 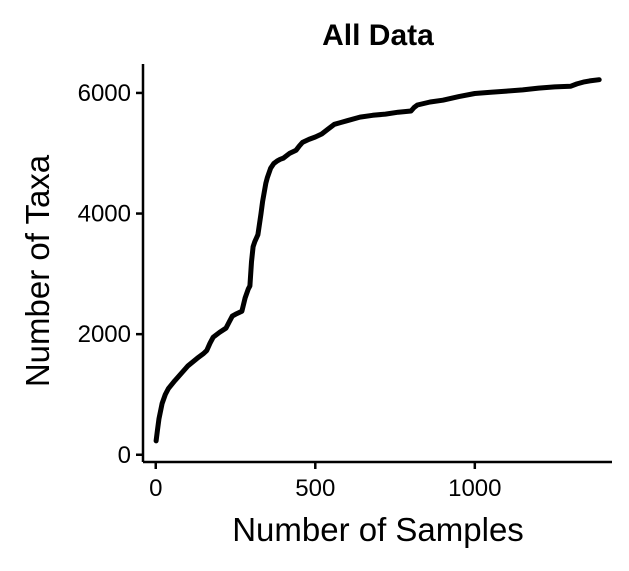 What do you see at coordinates (474, 488) in the screenshot?
I see `x-tick-label: 1000` at bounding box center [474, 488].